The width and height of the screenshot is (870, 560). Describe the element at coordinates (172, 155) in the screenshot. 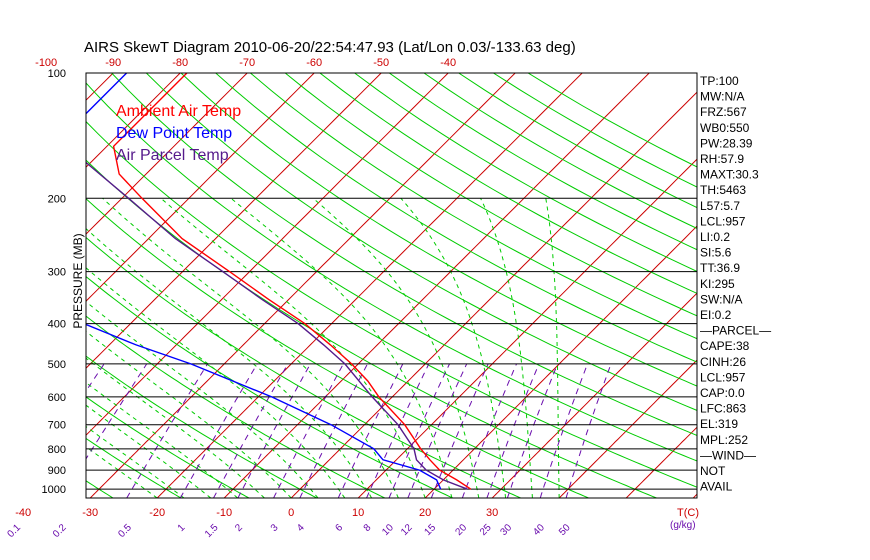

I see `legend-entry: Air Parcel Temp` at that location.